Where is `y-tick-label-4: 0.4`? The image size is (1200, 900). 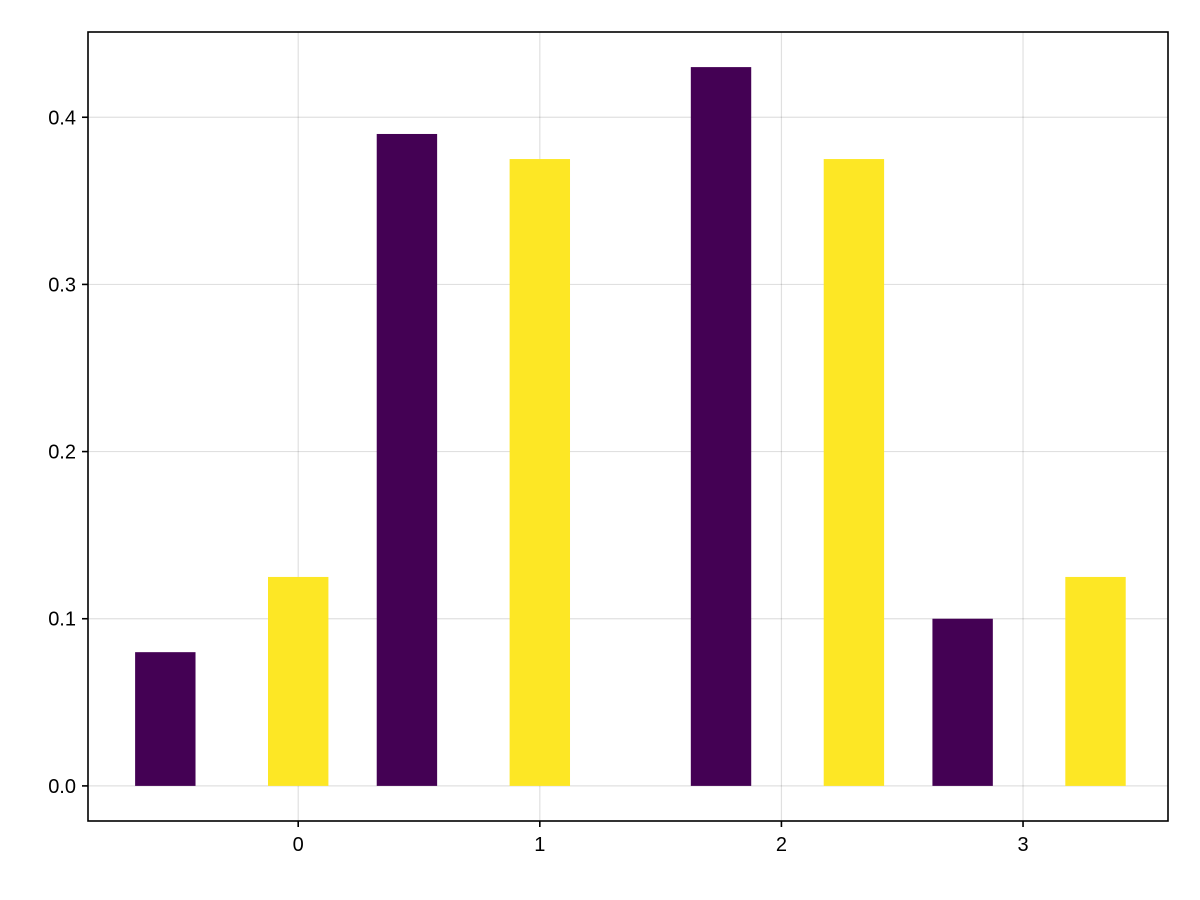
y-tick-label-4: 0.4 is located at coordinates (62, 118).